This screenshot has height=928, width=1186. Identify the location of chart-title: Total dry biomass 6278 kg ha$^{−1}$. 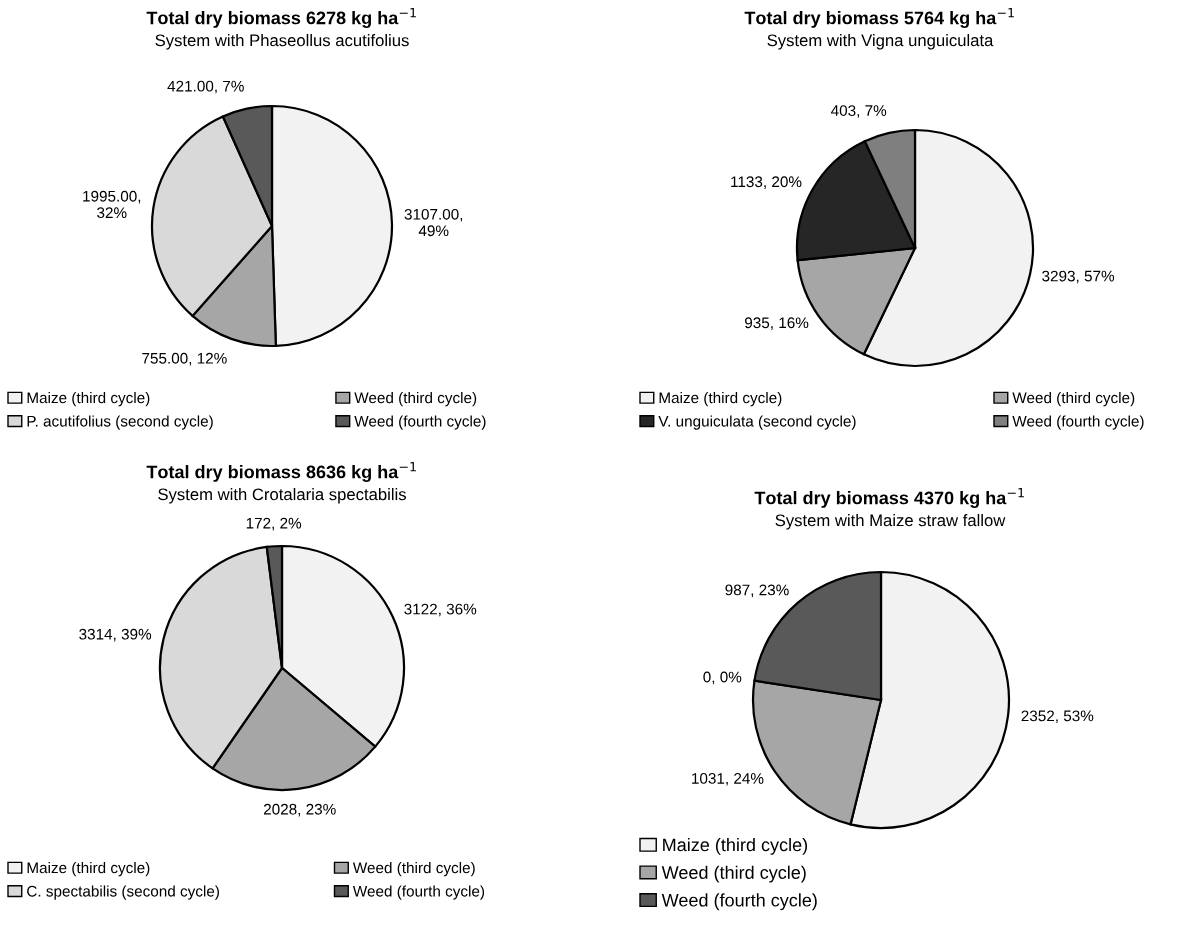
(281, 18).